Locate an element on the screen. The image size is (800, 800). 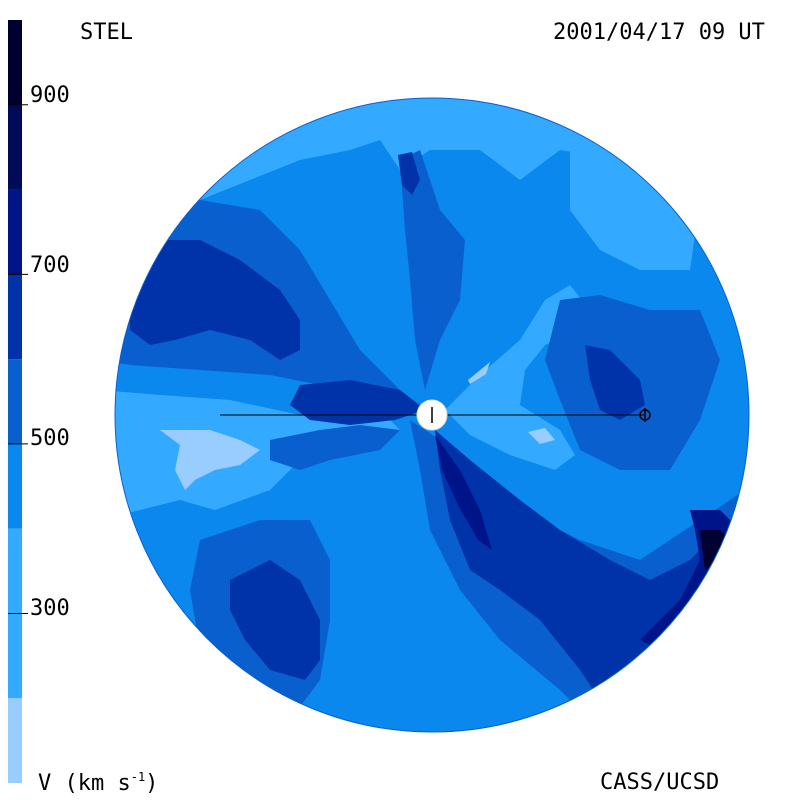
colorbar-tick-300: 300 is located at coordinates (50, 608).